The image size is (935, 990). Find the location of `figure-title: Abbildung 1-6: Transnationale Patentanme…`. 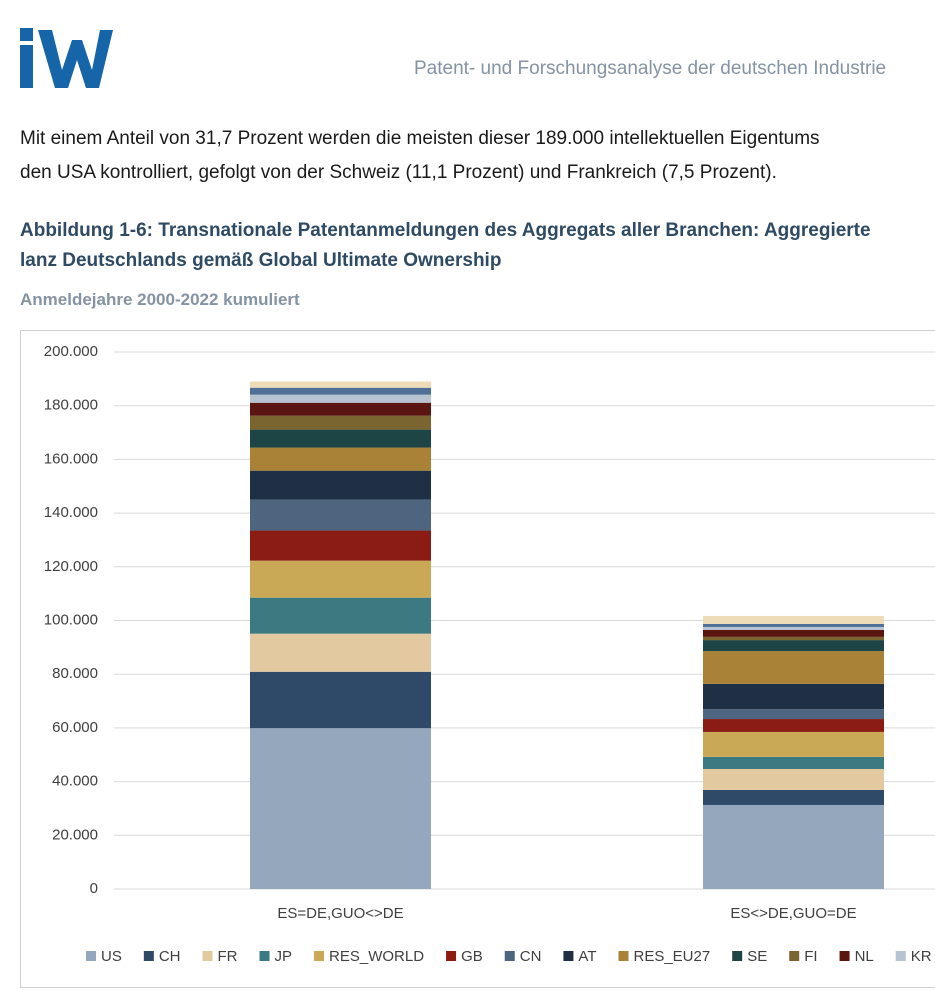

figure-title: Abbildung 1-6: Transnationale Patentanme… is located at coordinates (445, 230).